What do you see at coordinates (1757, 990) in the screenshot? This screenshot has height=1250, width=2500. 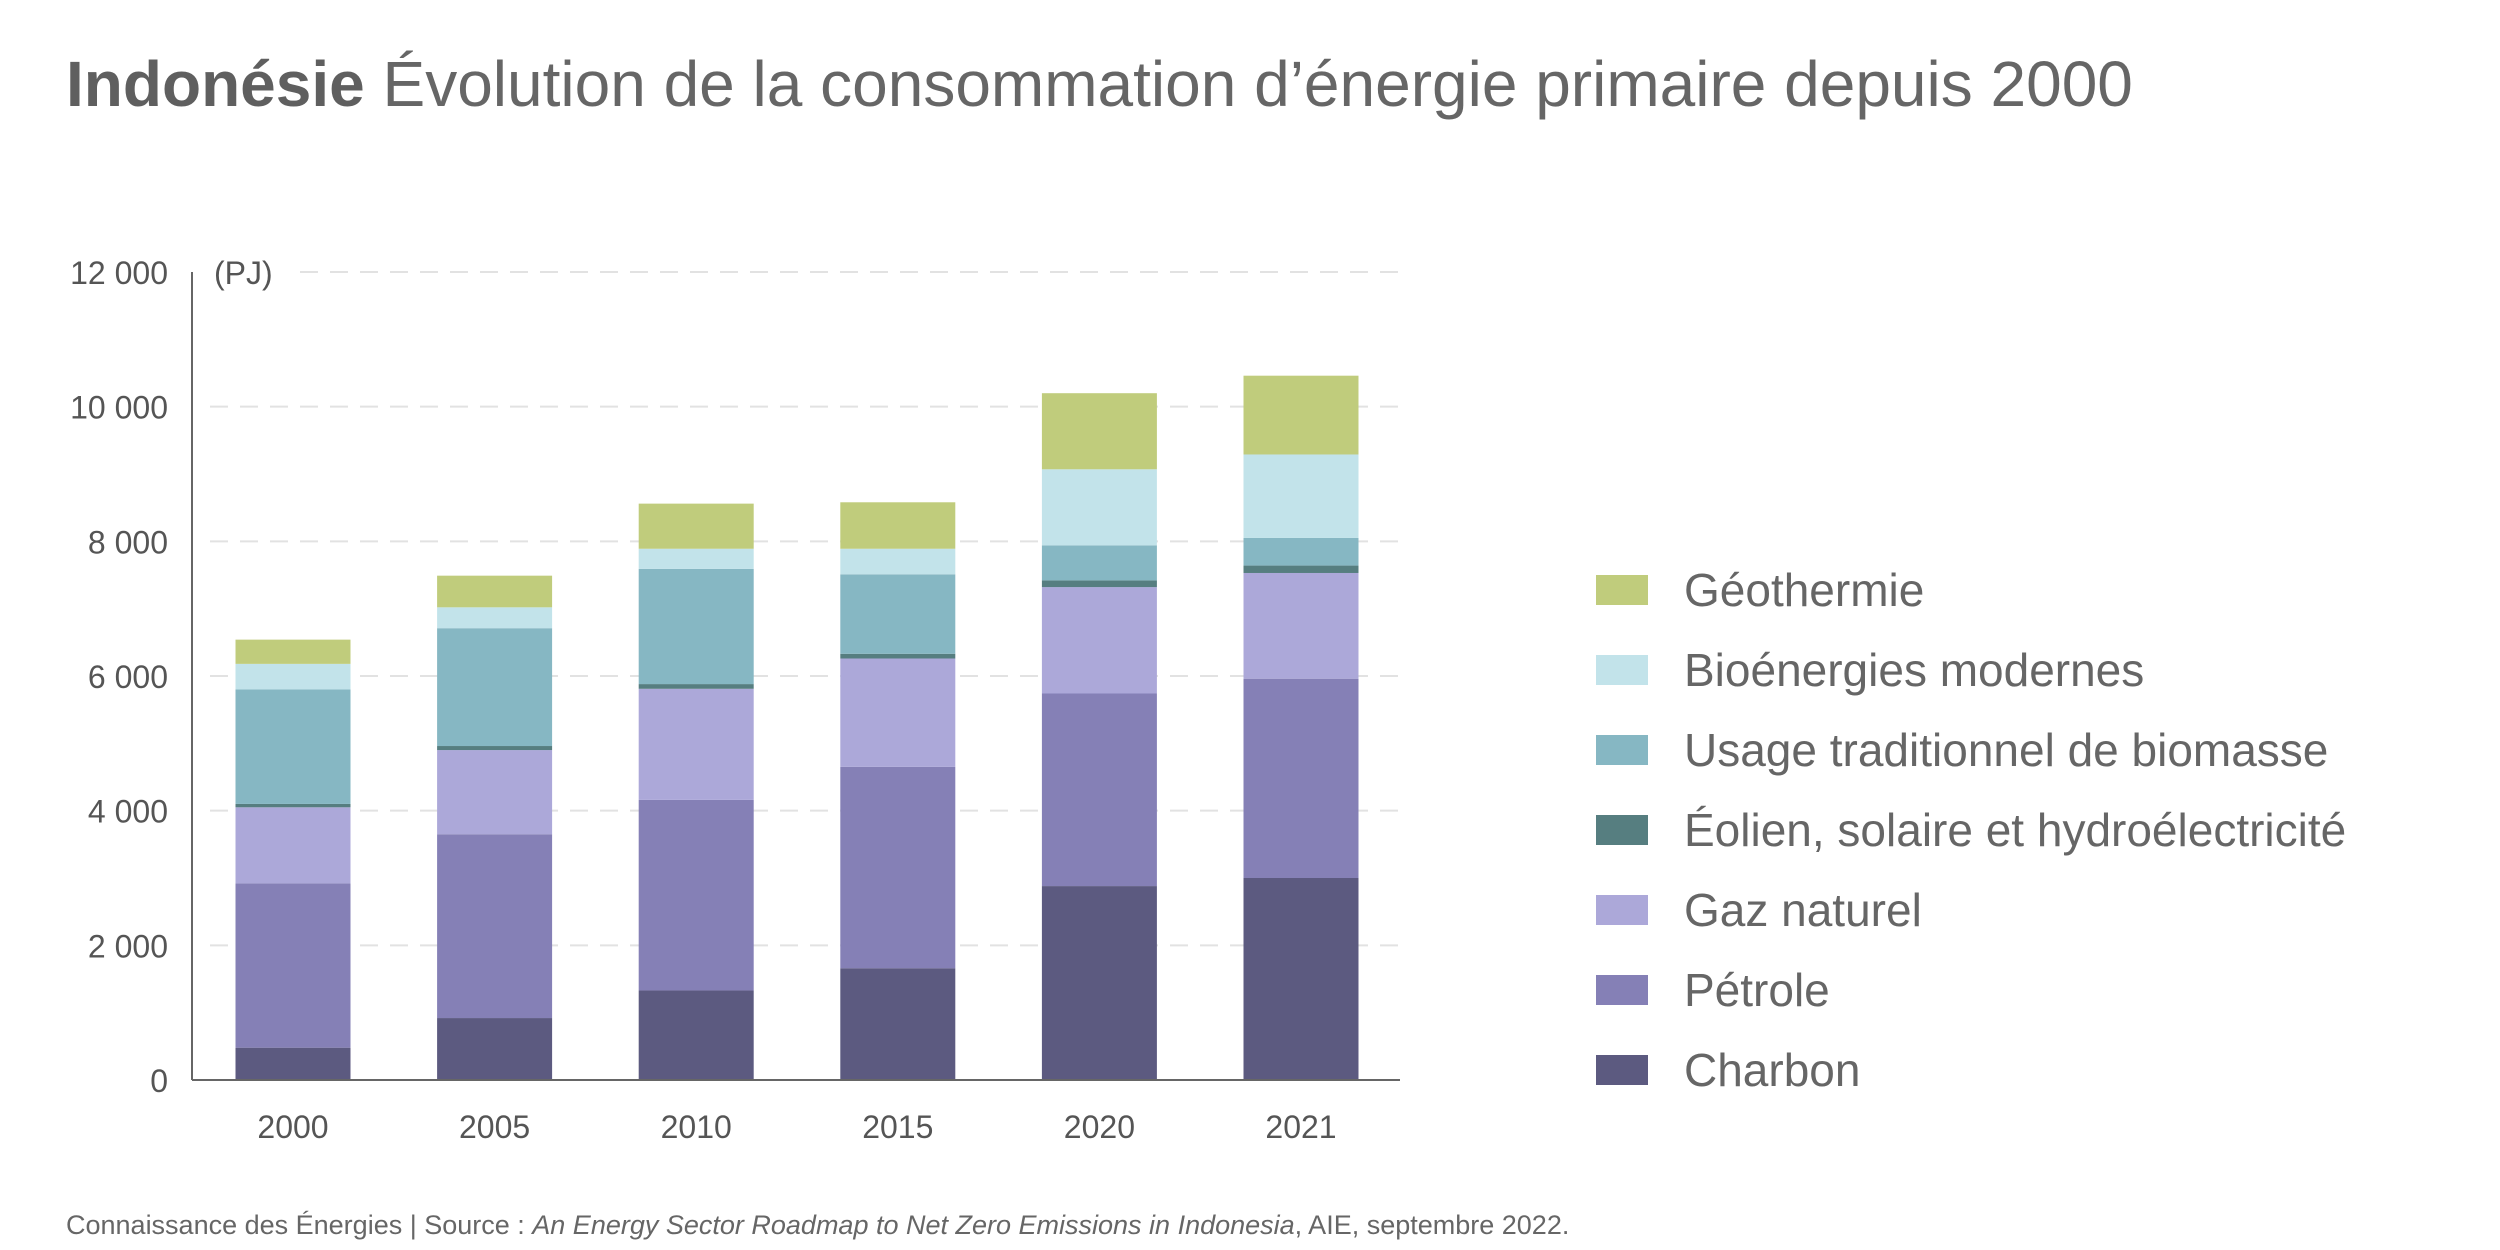 I see `legend-label: Pétrole` at bounding box center [1757, 990].